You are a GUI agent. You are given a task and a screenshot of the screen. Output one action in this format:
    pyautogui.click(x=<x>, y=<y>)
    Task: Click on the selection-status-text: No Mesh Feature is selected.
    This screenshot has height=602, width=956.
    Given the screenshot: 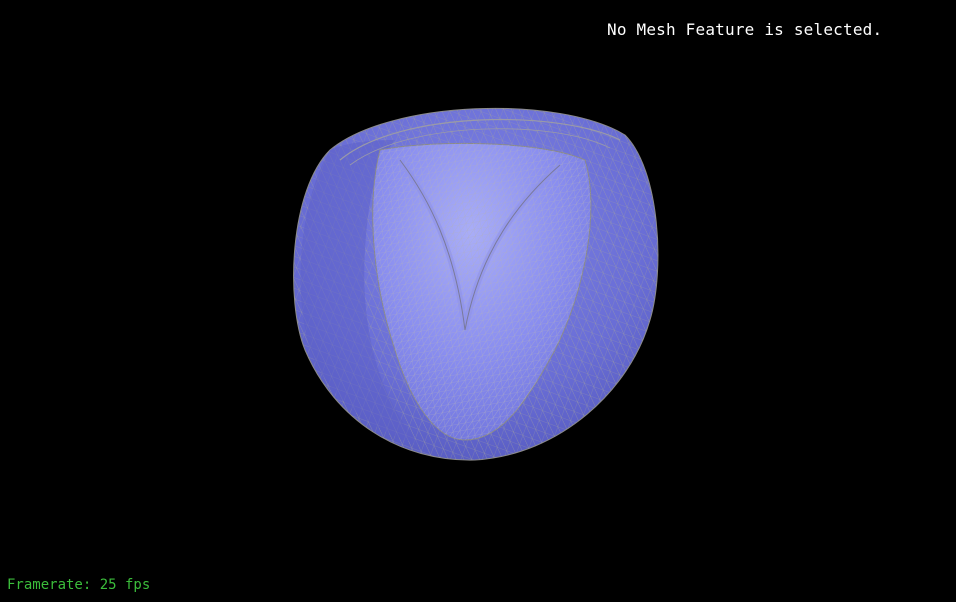 What is the action you would take?
    pyautogui.click(x=745, y=29)
    